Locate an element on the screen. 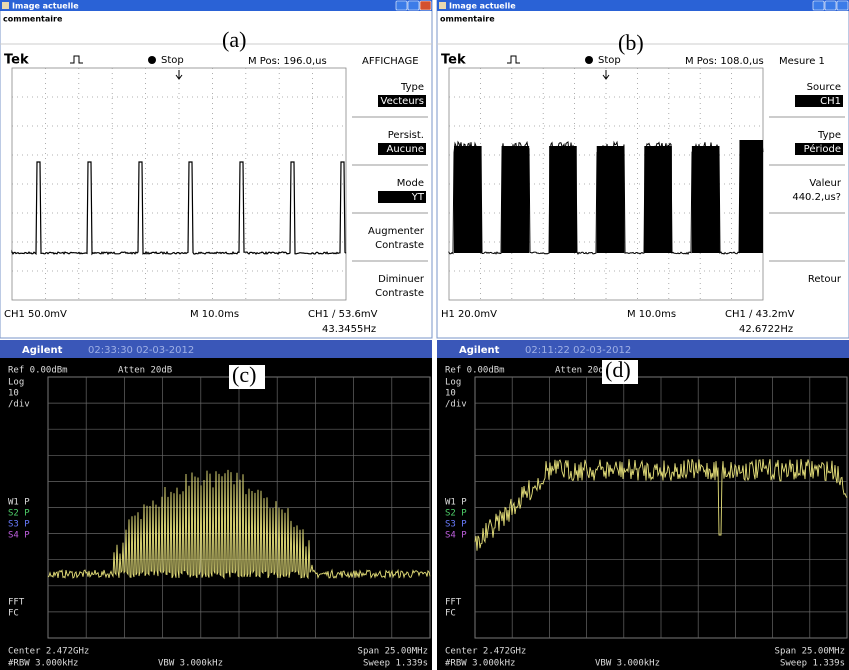  menu-value: CH1 is located at coordinates (830, 101).